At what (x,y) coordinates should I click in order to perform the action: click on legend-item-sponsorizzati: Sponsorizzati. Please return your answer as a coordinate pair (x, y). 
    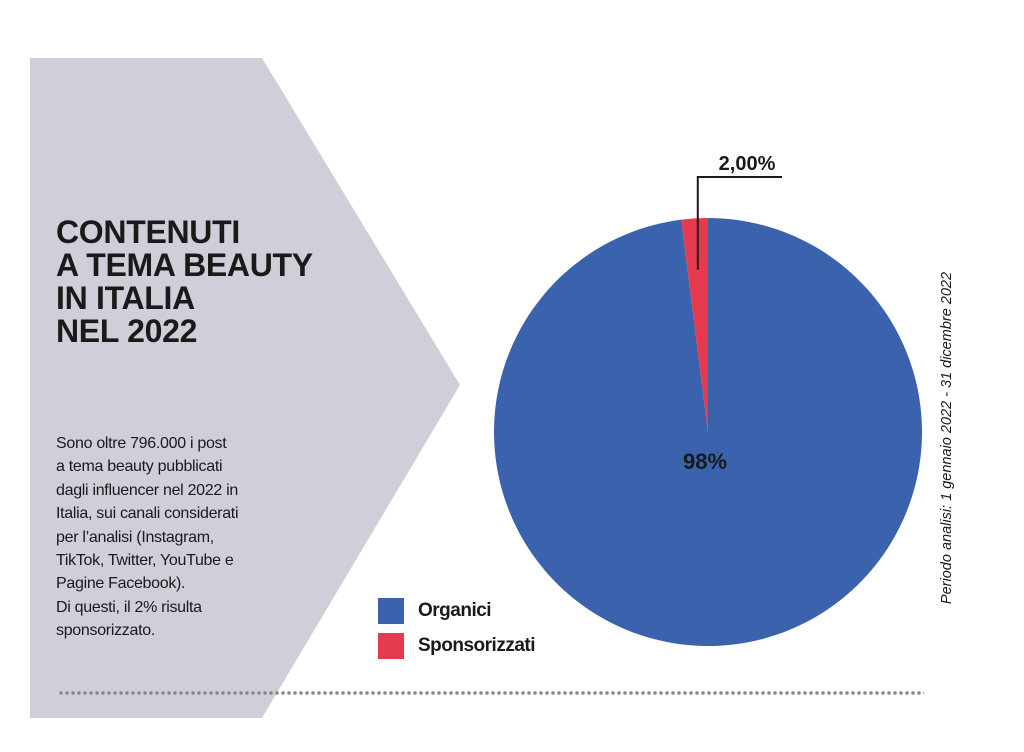
    Looking at the image, I should click on (457, 646).